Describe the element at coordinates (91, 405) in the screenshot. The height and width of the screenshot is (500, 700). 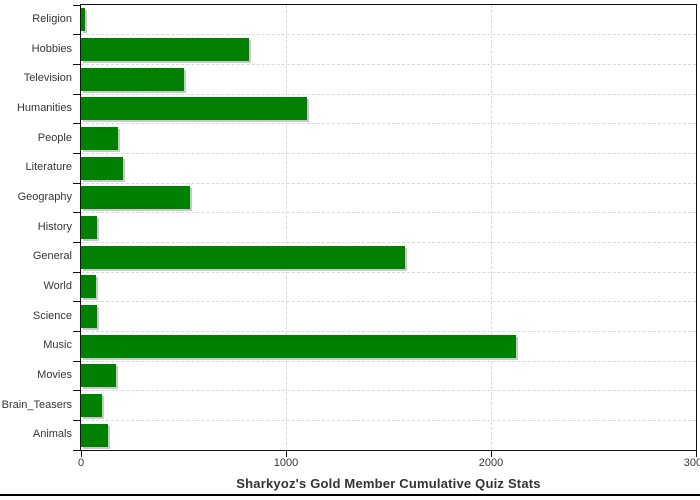
I see `bar-brain_teasers` at that location.